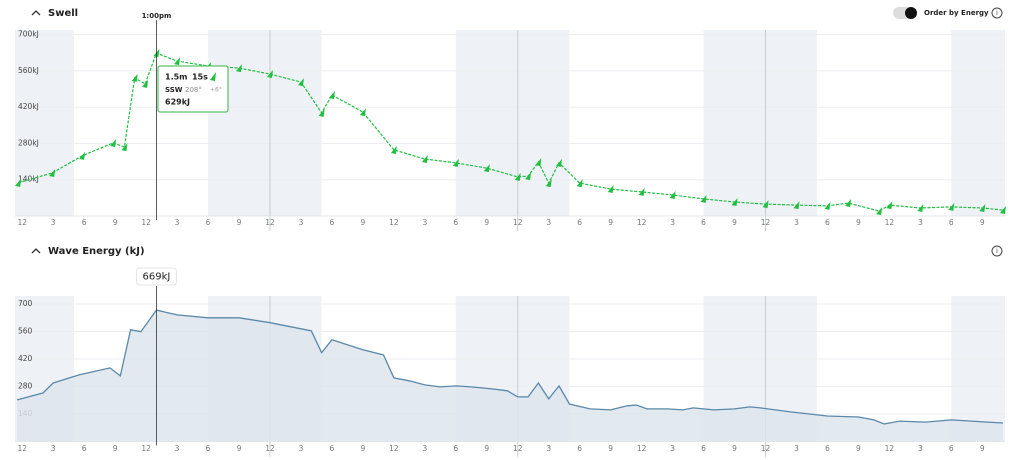  What do you see at coordinates (28, 106) in the screenshot?
I see `y-tick-label: 420kJ` at bounding box center [28, 106].